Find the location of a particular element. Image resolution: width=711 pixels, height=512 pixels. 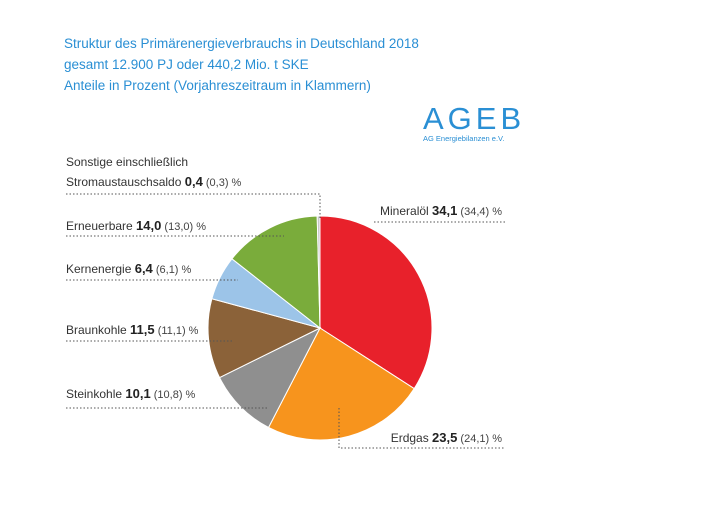

slice-label-sonstige-einschliesslich-stromaustauschsaldo-name: Stromaustauschsaldo is located at coordinates (125, 182).